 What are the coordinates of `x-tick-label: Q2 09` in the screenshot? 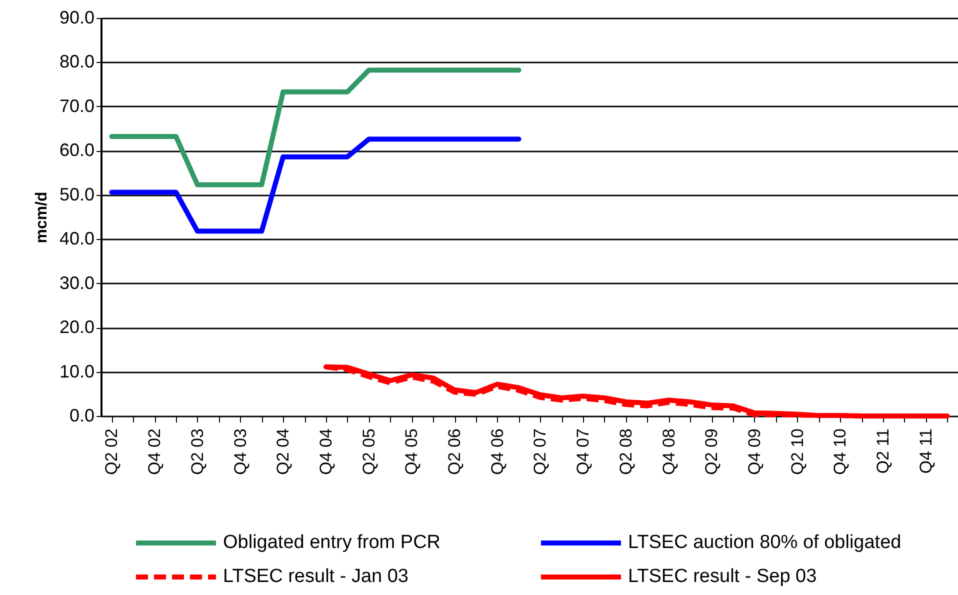 It's located at (712, 451).